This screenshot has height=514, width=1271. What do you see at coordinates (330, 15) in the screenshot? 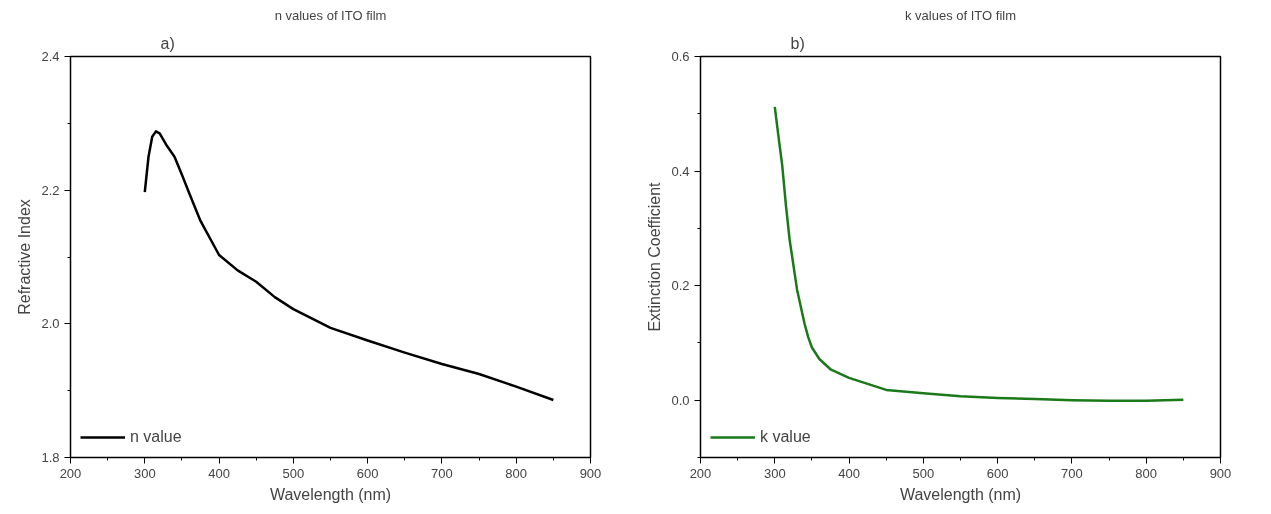
I see `chart-title: n values of ITO film` at bounding box center [330, 15].